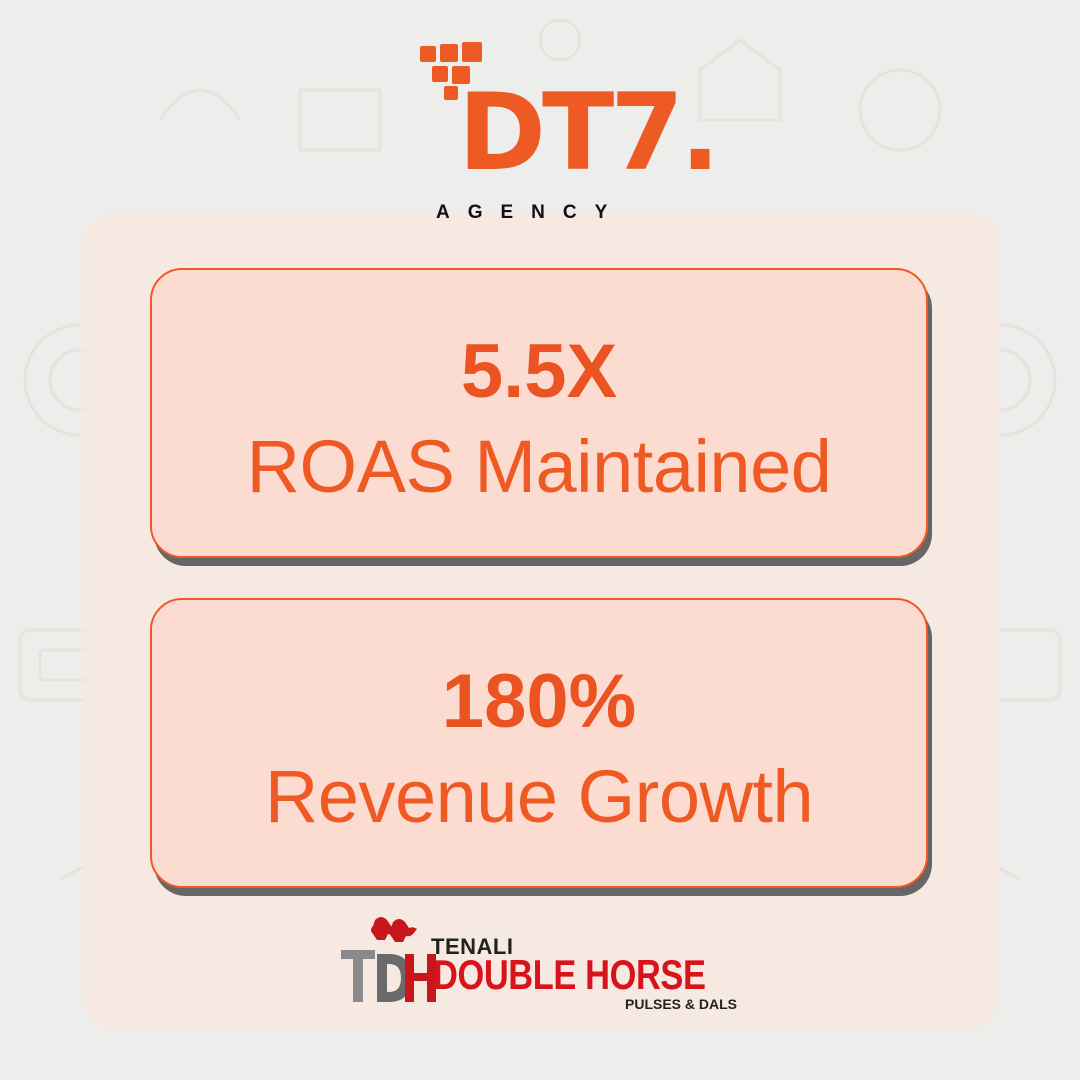 The height and width of the screenshot is (1080, 1080). What do you see at coordinates (569, 974) in the screenshot?
I see `client-logo-brand: DOUBLE HORSE` at bounding box center [569, 974].